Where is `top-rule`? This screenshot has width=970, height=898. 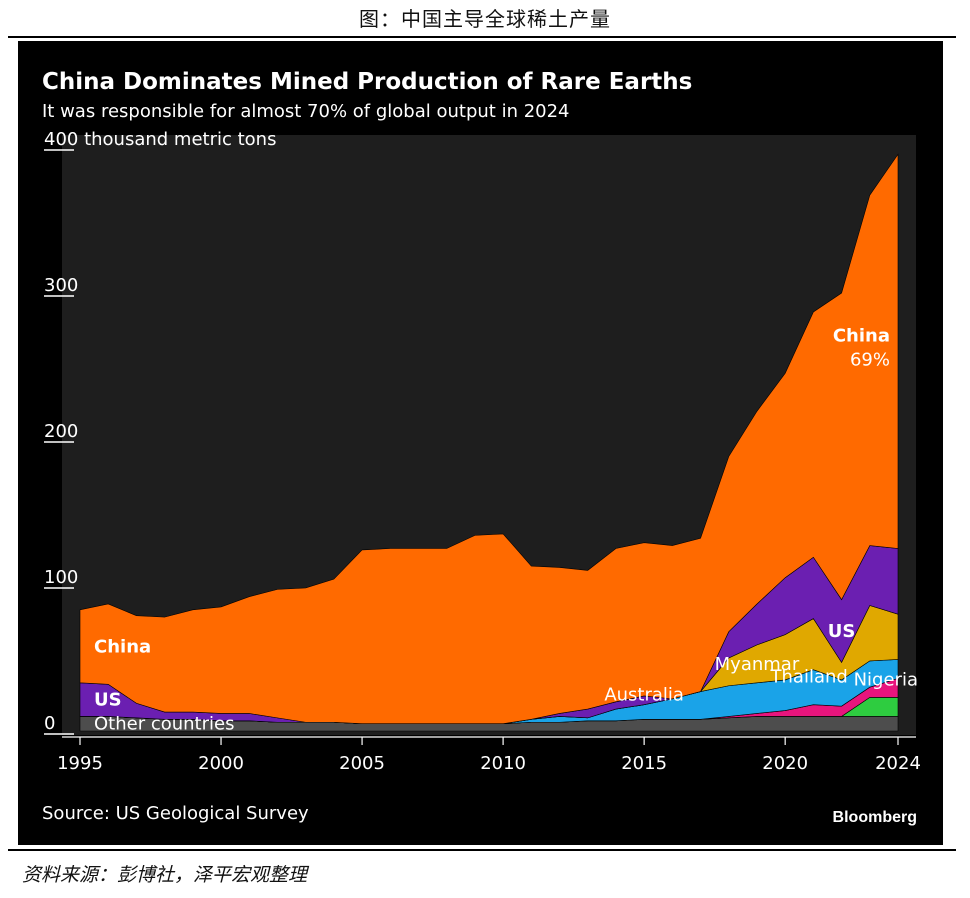
top-rule is located at coordinates (482, 37).